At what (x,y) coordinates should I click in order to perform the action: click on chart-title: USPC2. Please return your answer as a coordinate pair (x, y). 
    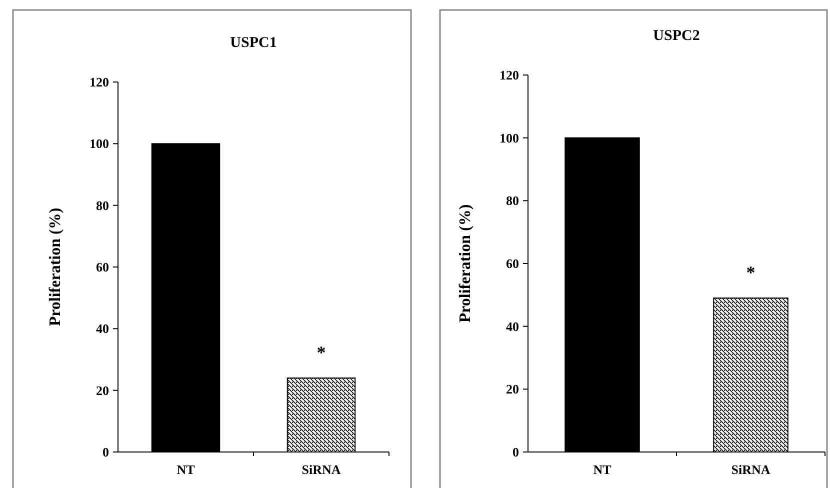
    Looking at the image, I should click on (676, 36).